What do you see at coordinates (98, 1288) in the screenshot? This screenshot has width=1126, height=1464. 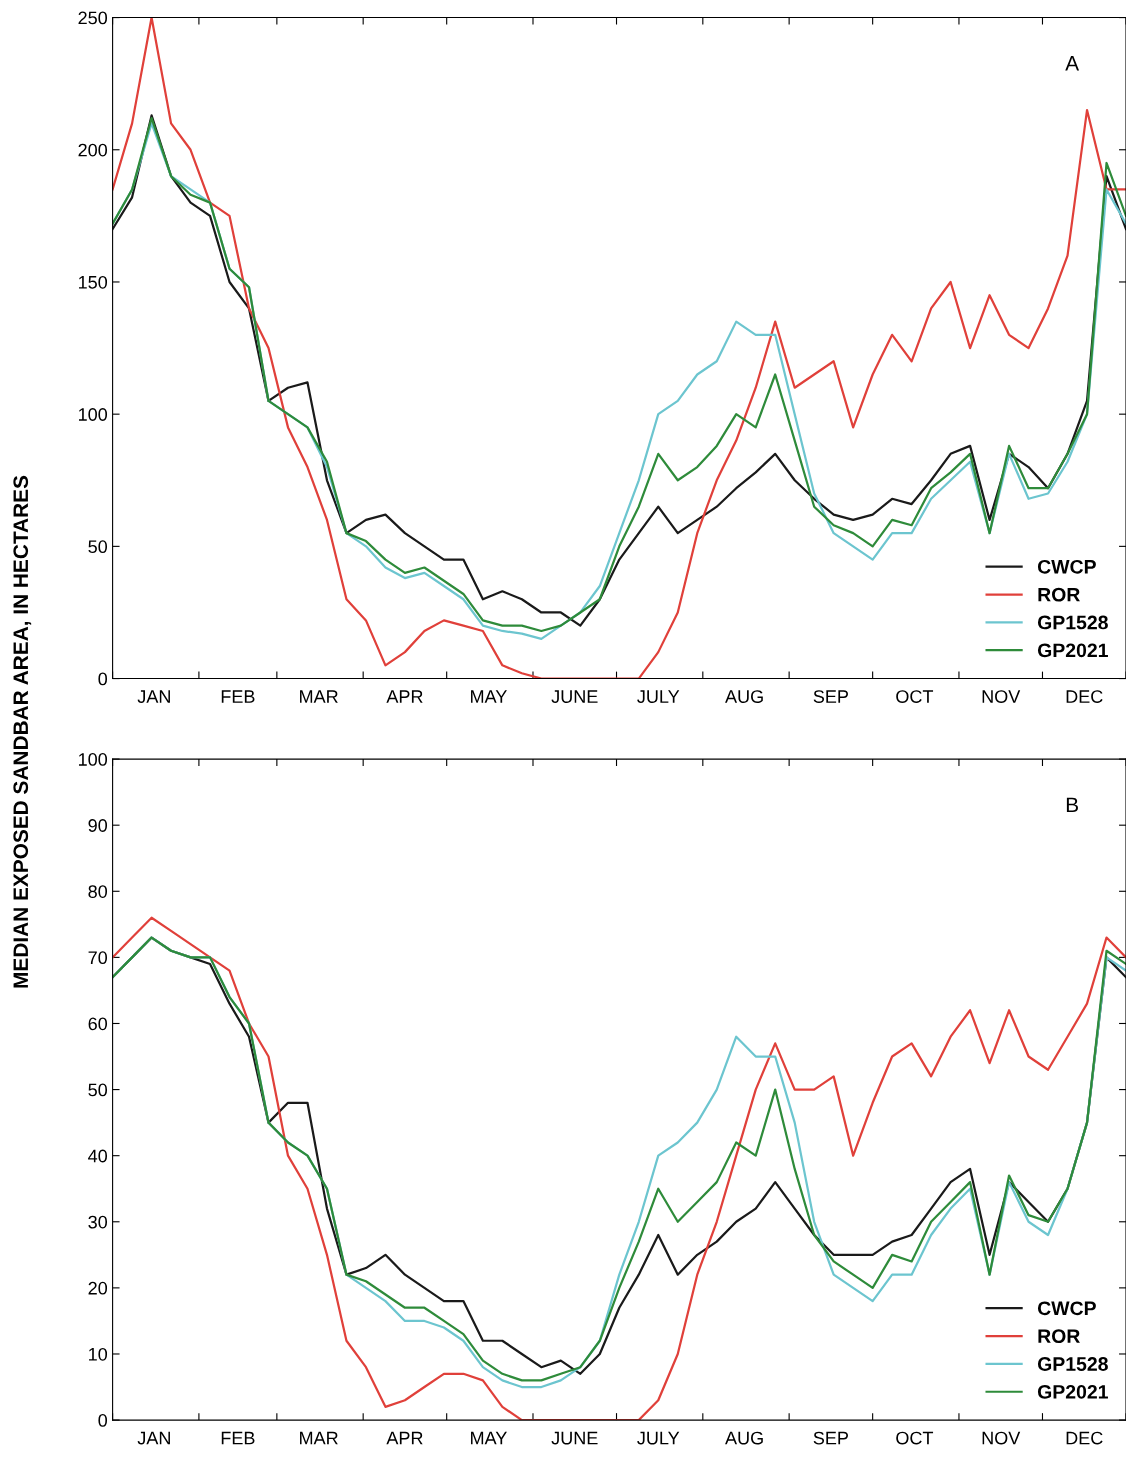 I see `y-tick-label: 20` at bounding box center [98, 1288].